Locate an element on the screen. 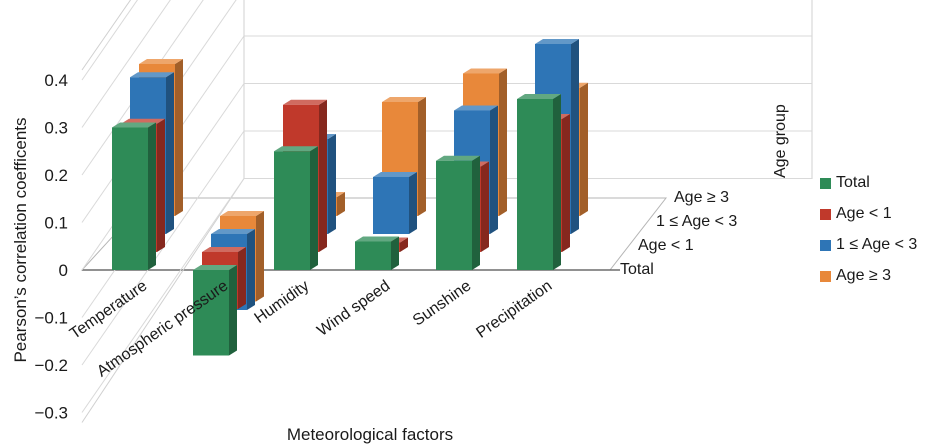 This screenshot has height=445, width=931. legend-item-total: Total is located at coordinates (845, 183).